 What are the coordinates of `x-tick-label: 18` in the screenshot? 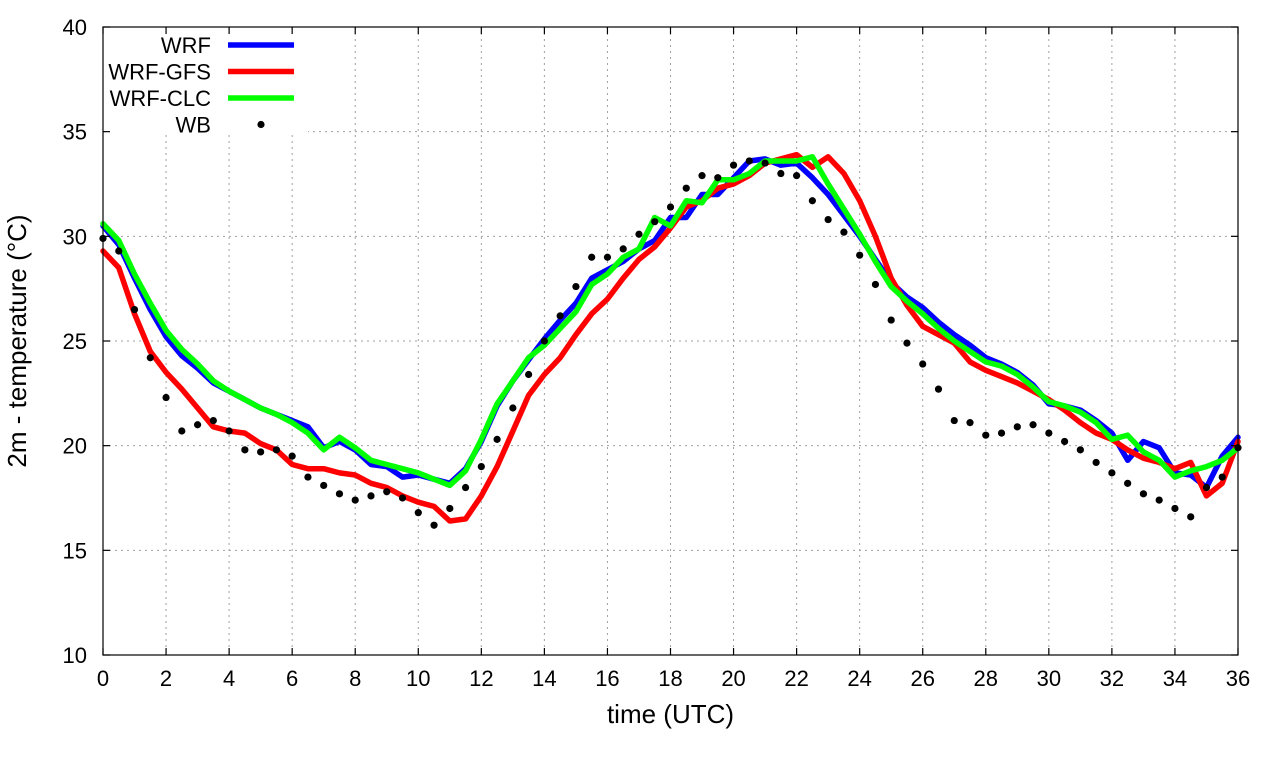 It's located at (670, 678).